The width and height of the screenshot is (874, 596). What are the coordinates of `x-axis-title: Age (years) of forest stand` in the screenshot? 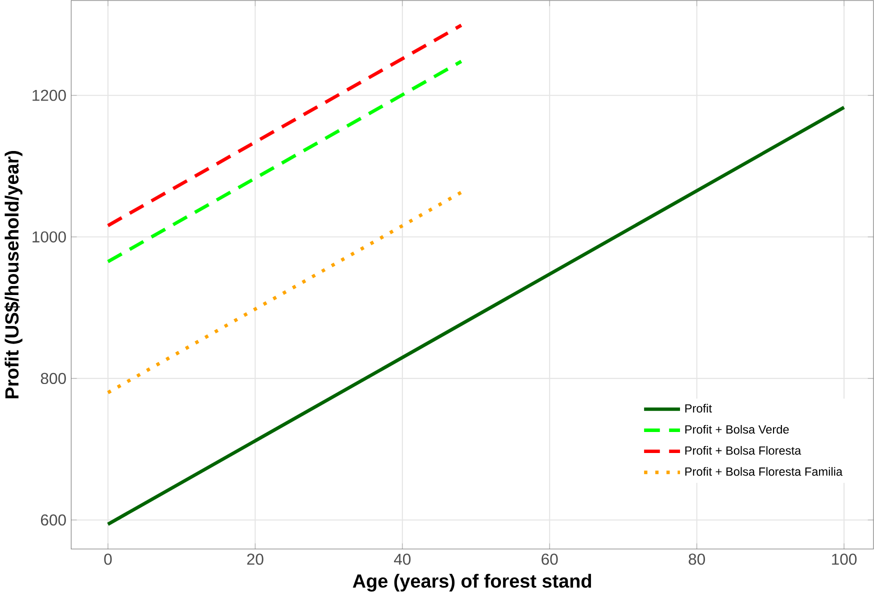 It's located at (472, 583).